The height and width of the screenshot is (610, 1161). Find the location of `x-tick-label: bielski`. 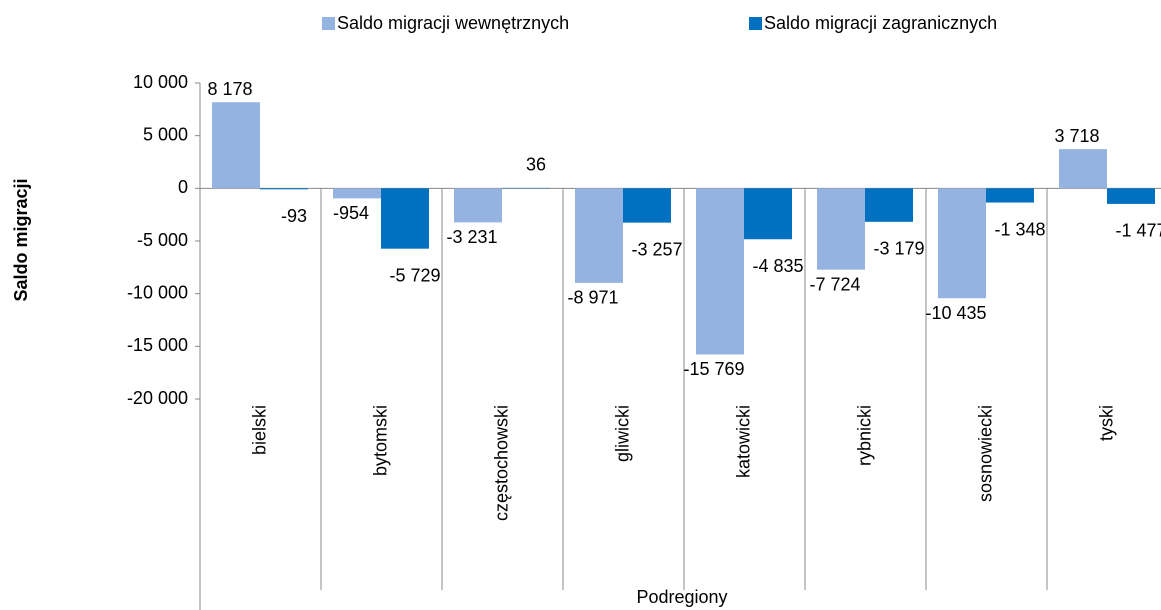

x-tick-label: bielski is located at coordinates (259, 430).